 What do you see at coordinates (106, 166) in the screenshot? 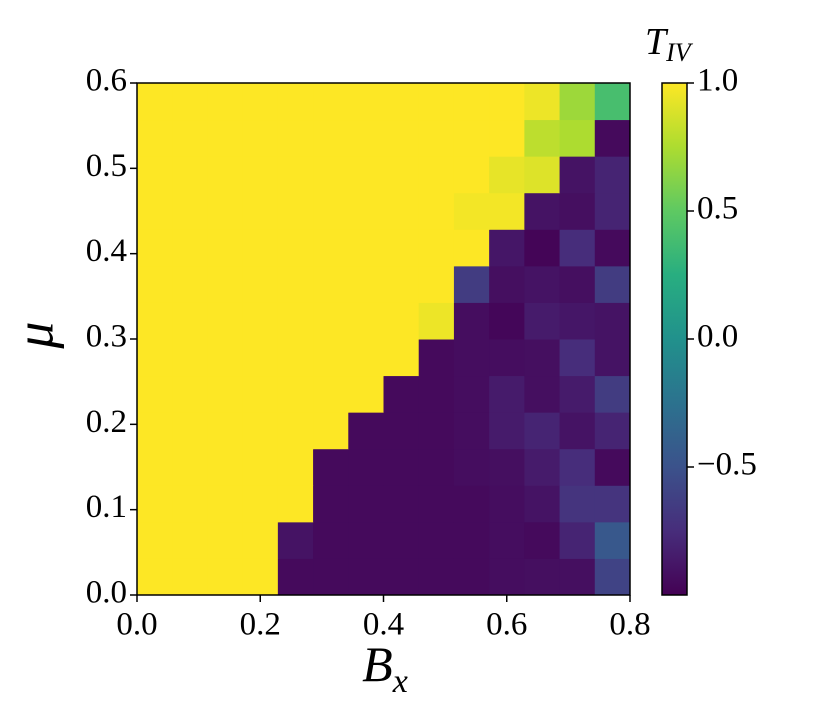
I see `y-tick-label: 0.5` at bounding box center [106, 166].